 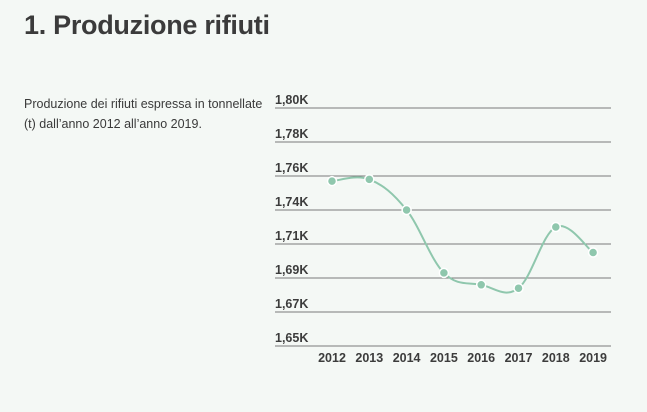 I want to click on x-tick-label: 2015, so click(x=444, y=358).